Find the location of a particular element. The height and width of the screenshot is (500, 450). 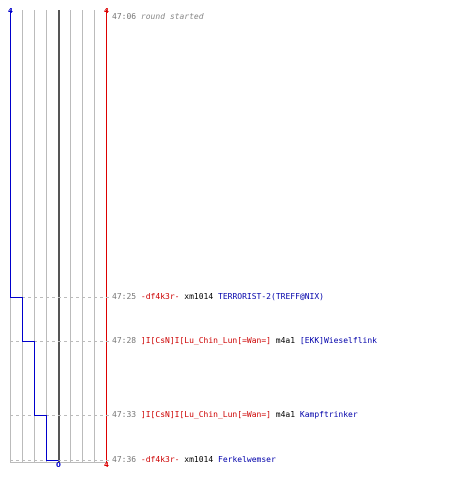

event-victim: Ferkelwemser is located at coordinates (247, 459).